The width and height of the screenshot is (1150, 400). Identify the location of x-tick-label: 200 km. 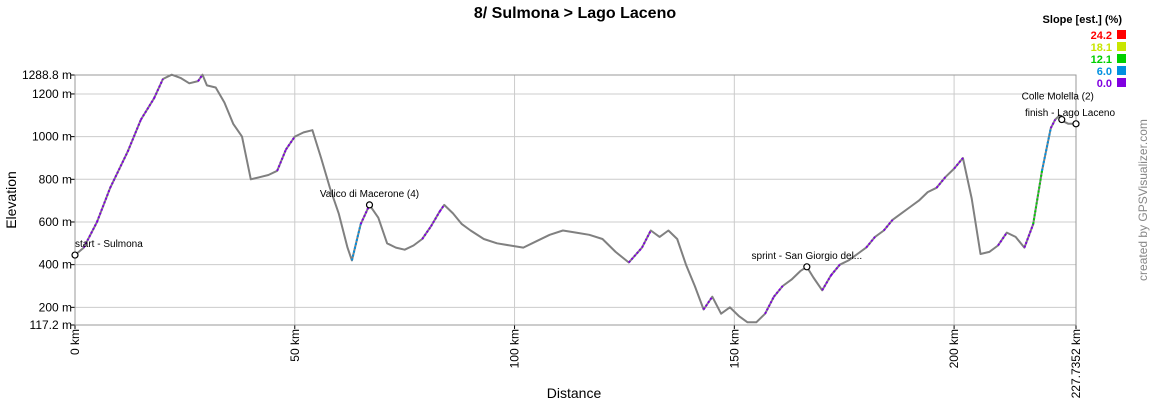
(954, 348).